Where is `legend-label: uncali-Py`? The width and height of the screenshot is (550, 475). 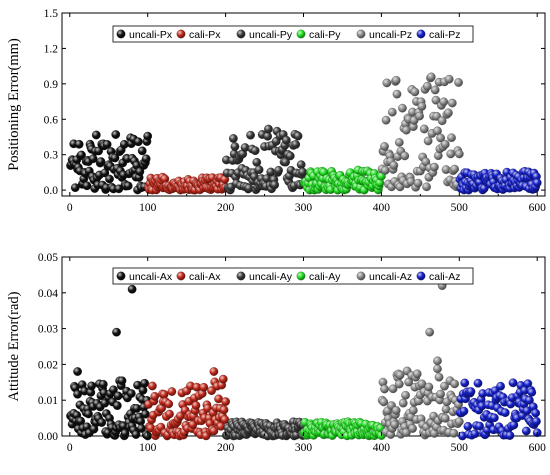
legend-label: uncali-Py is located at coordinates (271, 35).